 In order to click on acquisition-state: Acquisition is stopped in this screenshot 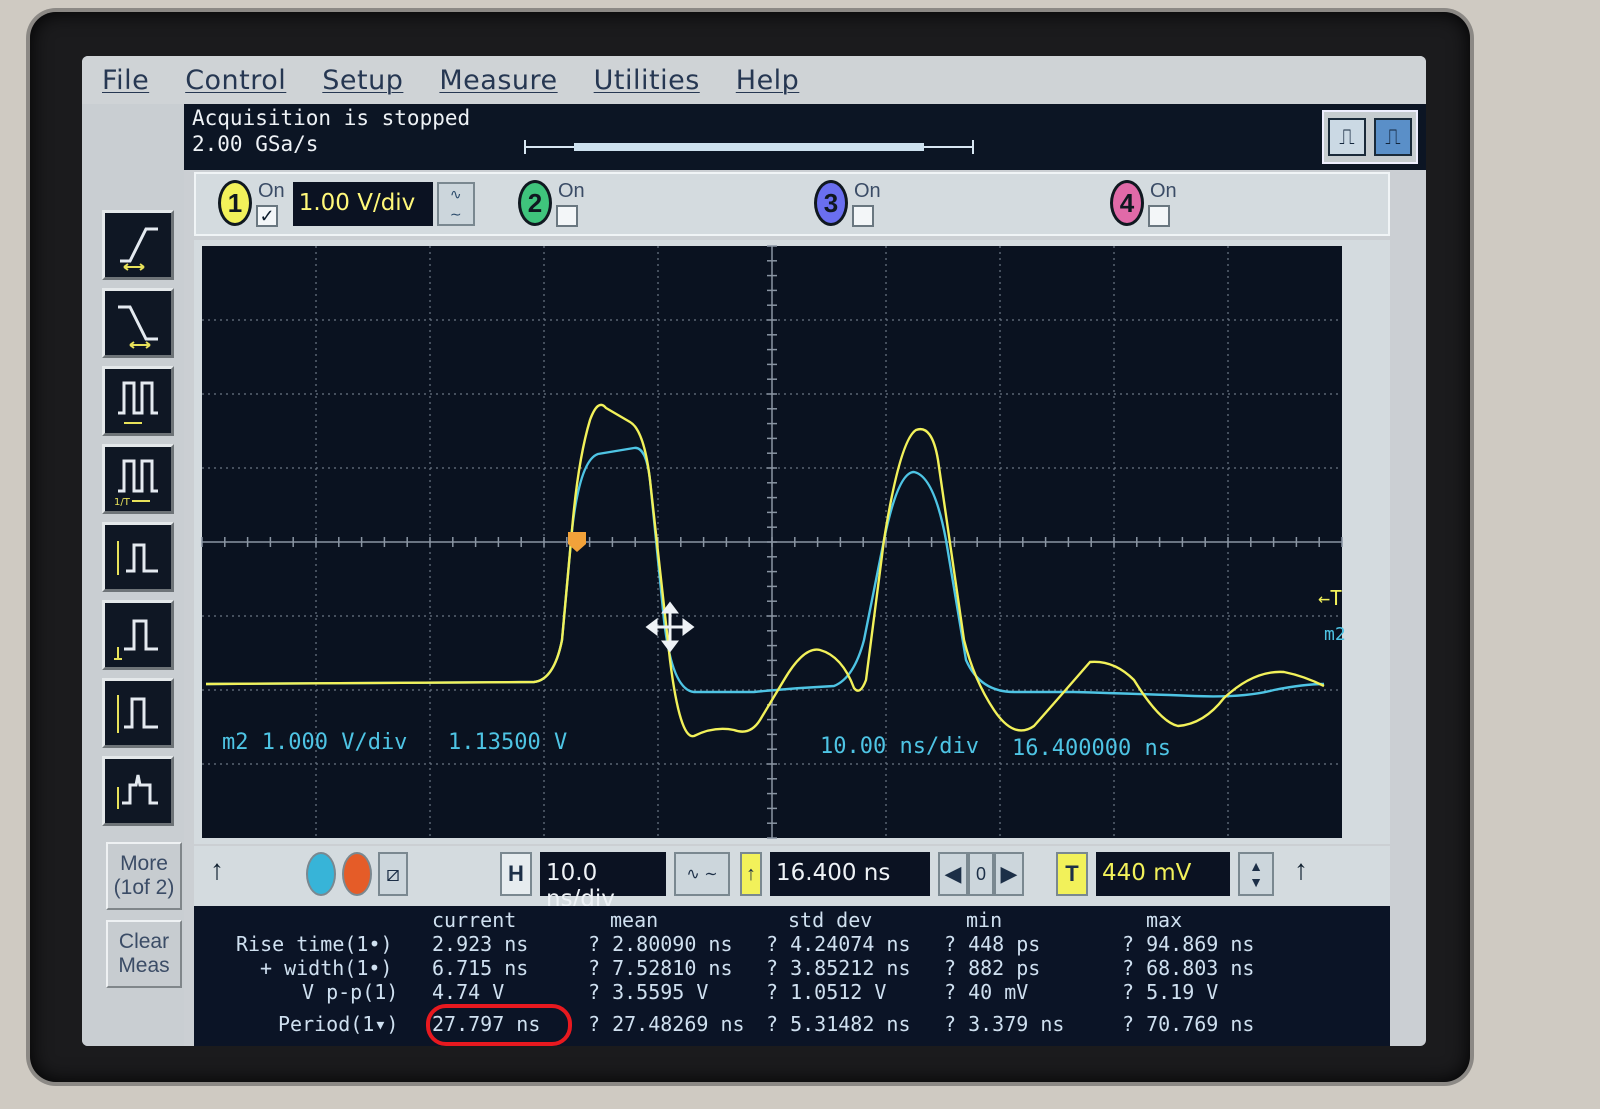, I will do `click(331, 118)`.